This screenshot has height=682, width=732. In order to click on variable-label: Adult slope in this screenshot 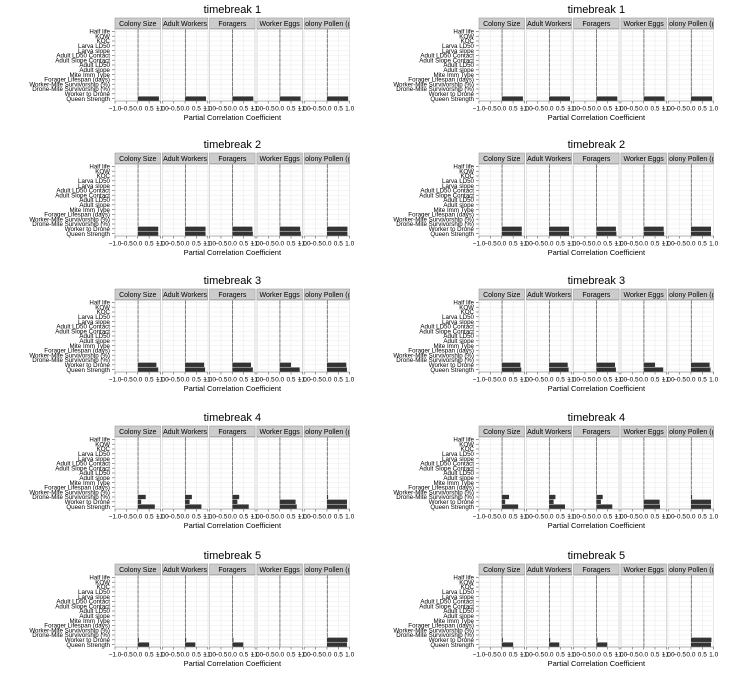, I will do `click(94, 341)`.